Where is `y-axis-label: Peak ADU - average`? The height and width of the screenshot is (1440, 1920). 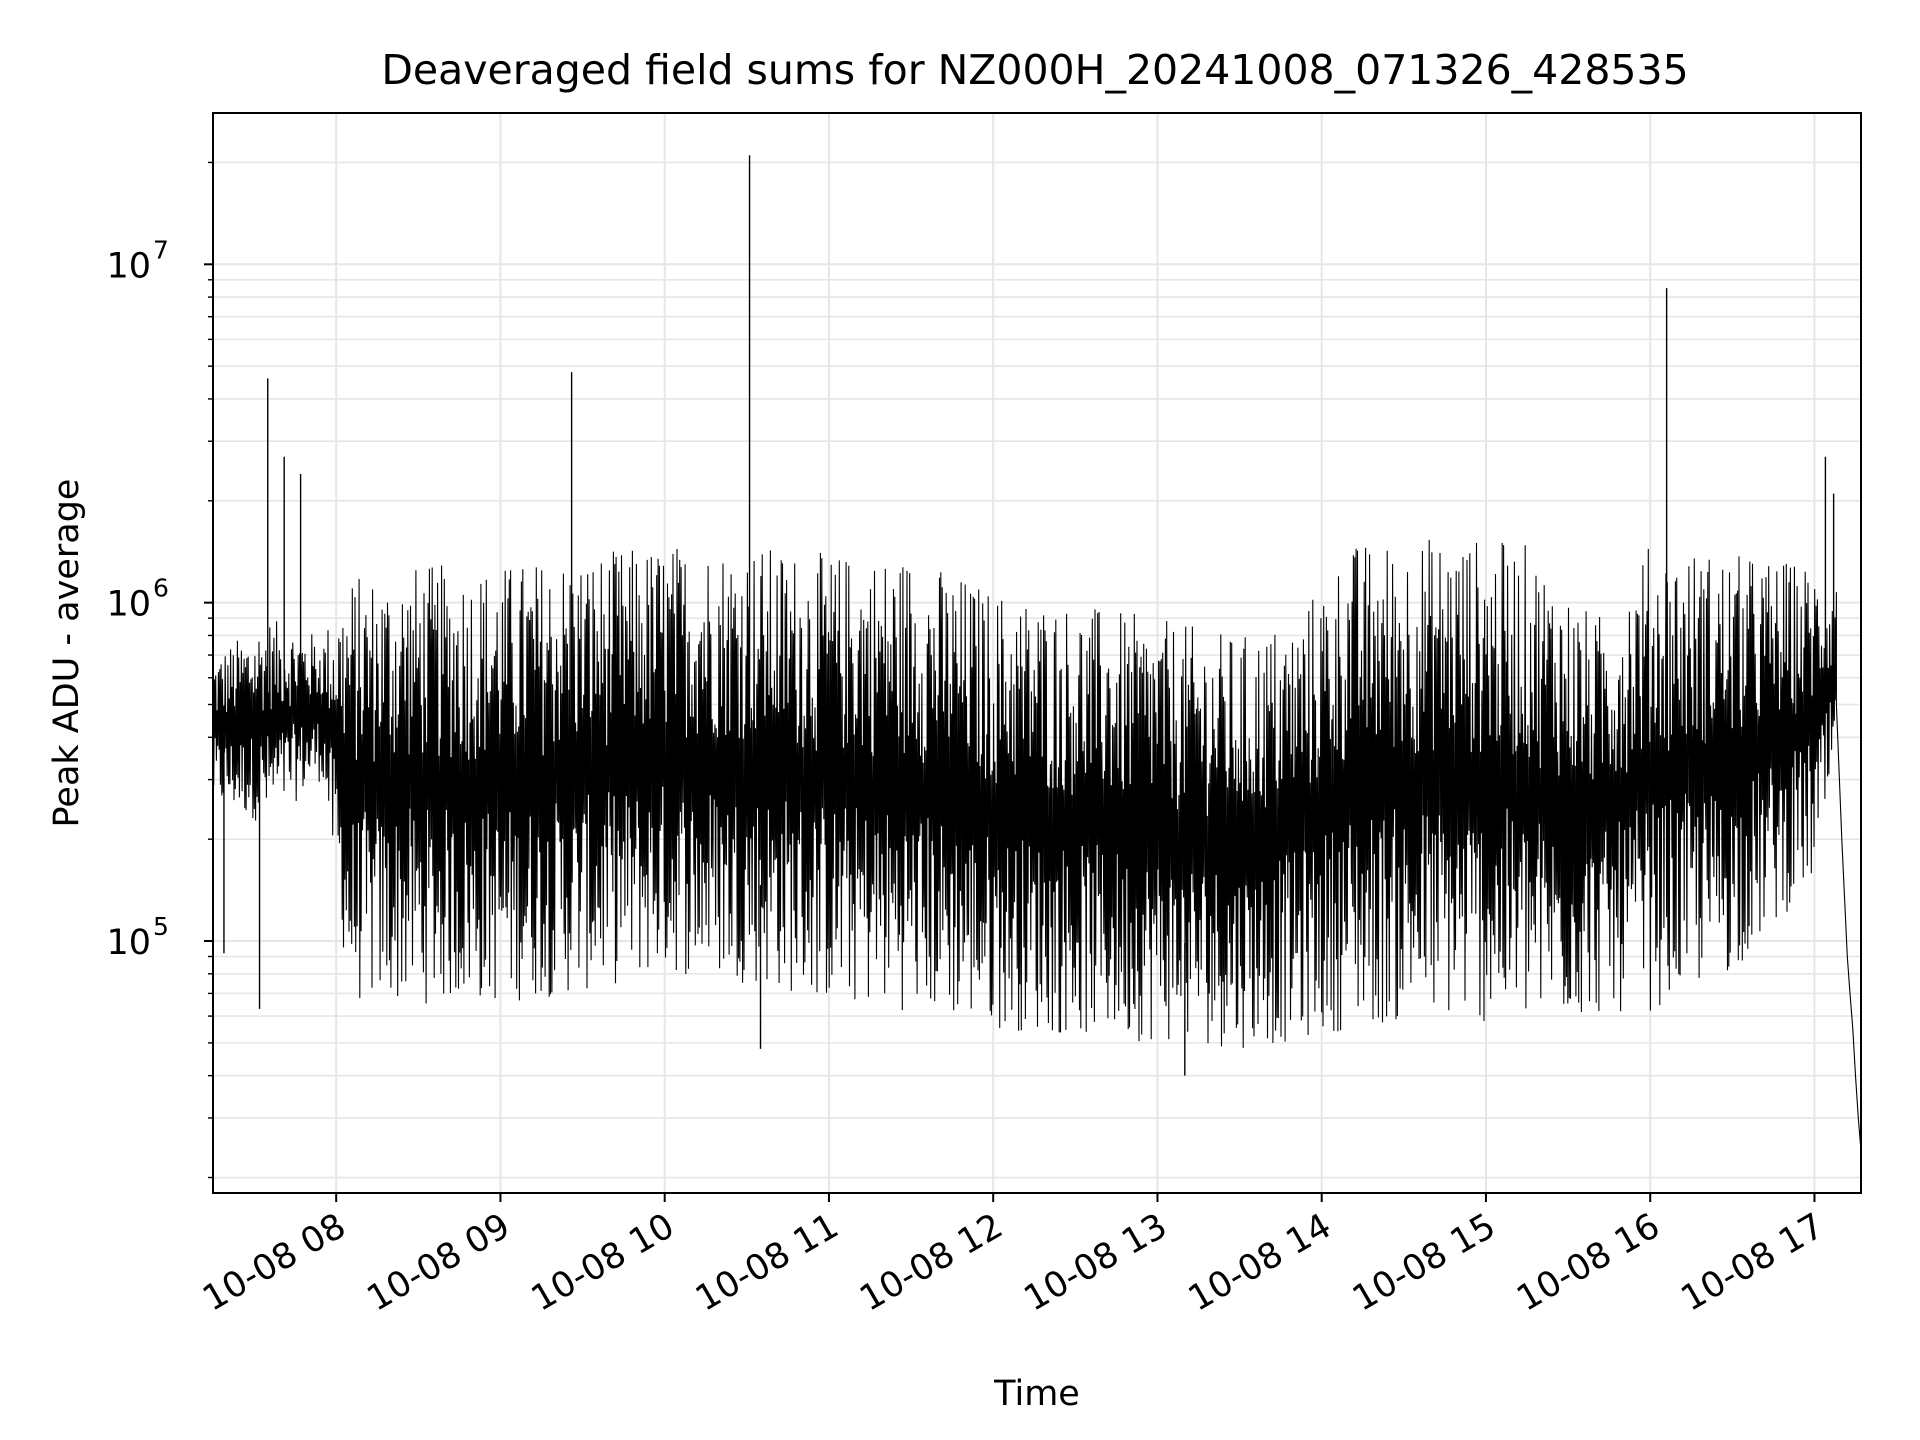
y-axis-label: Peak ADU - average is located at coordinates (67, 653).